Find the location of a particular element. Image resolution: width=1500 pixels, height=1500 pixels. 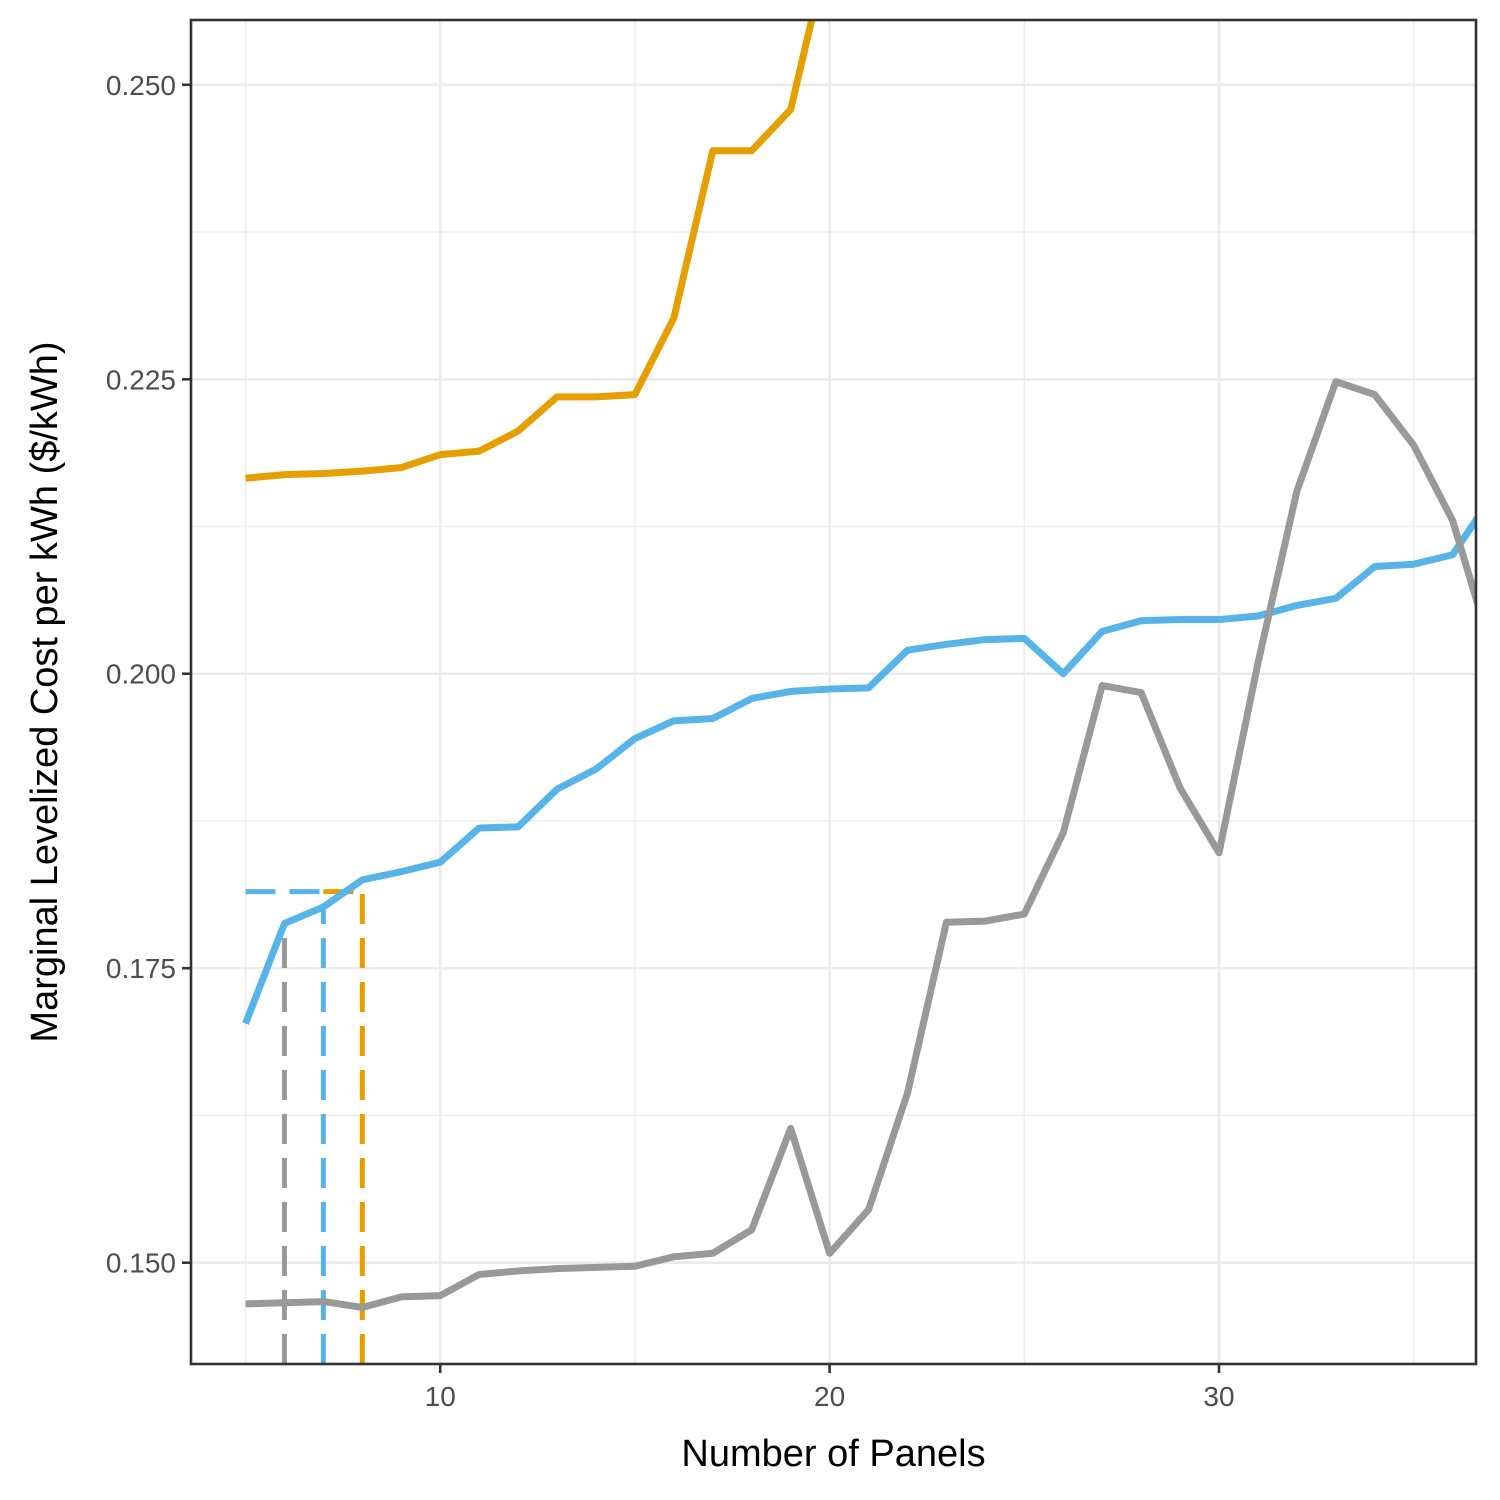

y-axis-ticks: 0.150 0.175 0.200 0.225 0.250 is located at coordinates (148, 674).